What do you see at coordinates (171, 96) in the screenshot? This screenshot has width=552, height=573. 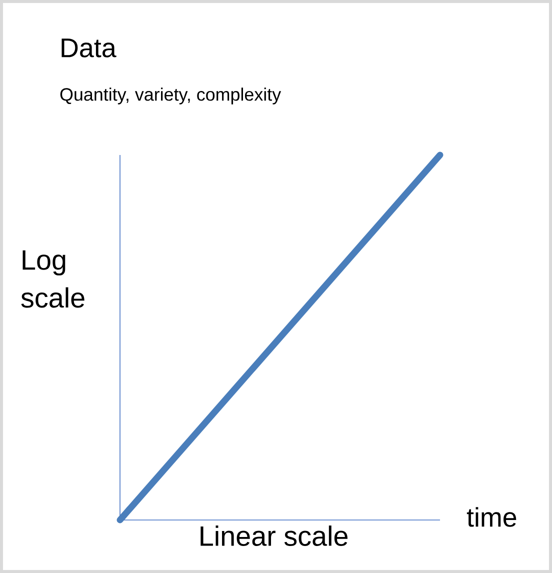 I see `chart-subtitle: Quantity, variety, complexity` at bounding box center [171, 96].